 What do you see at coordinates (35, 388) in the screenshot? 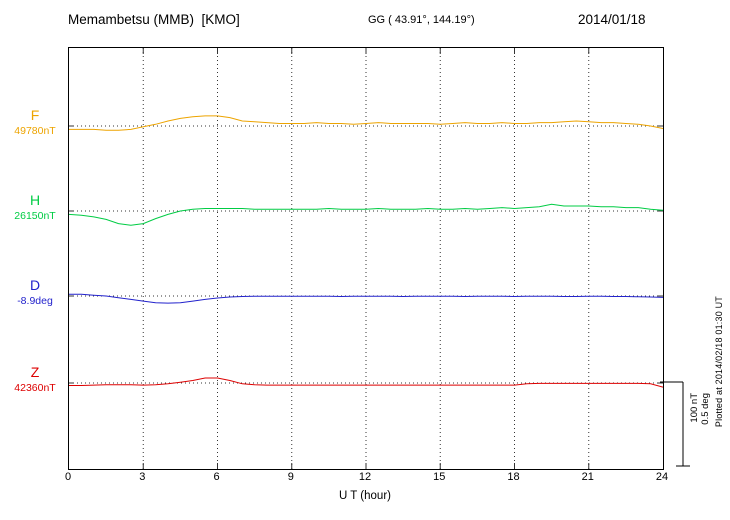
I see `series-baseline-Z: 42360nT` at bounding box center [35, 388].